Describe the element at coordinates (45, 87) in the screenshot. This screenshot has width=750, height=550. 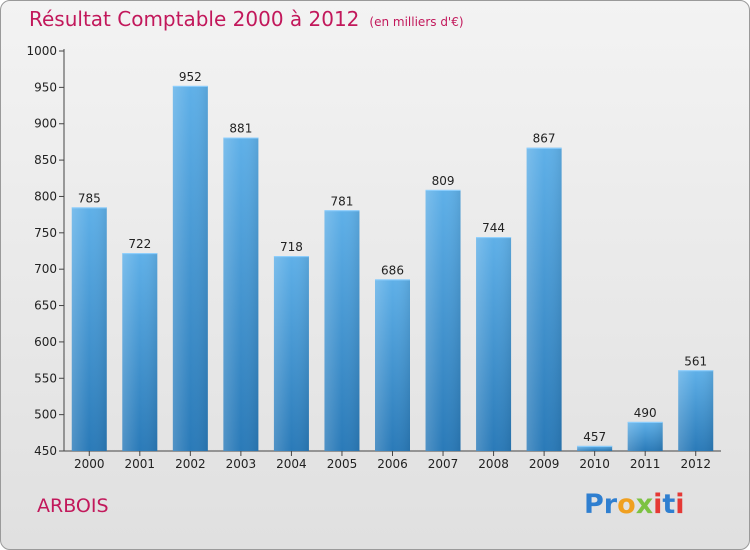
I see `y-tick-label-950: 950` at that location.